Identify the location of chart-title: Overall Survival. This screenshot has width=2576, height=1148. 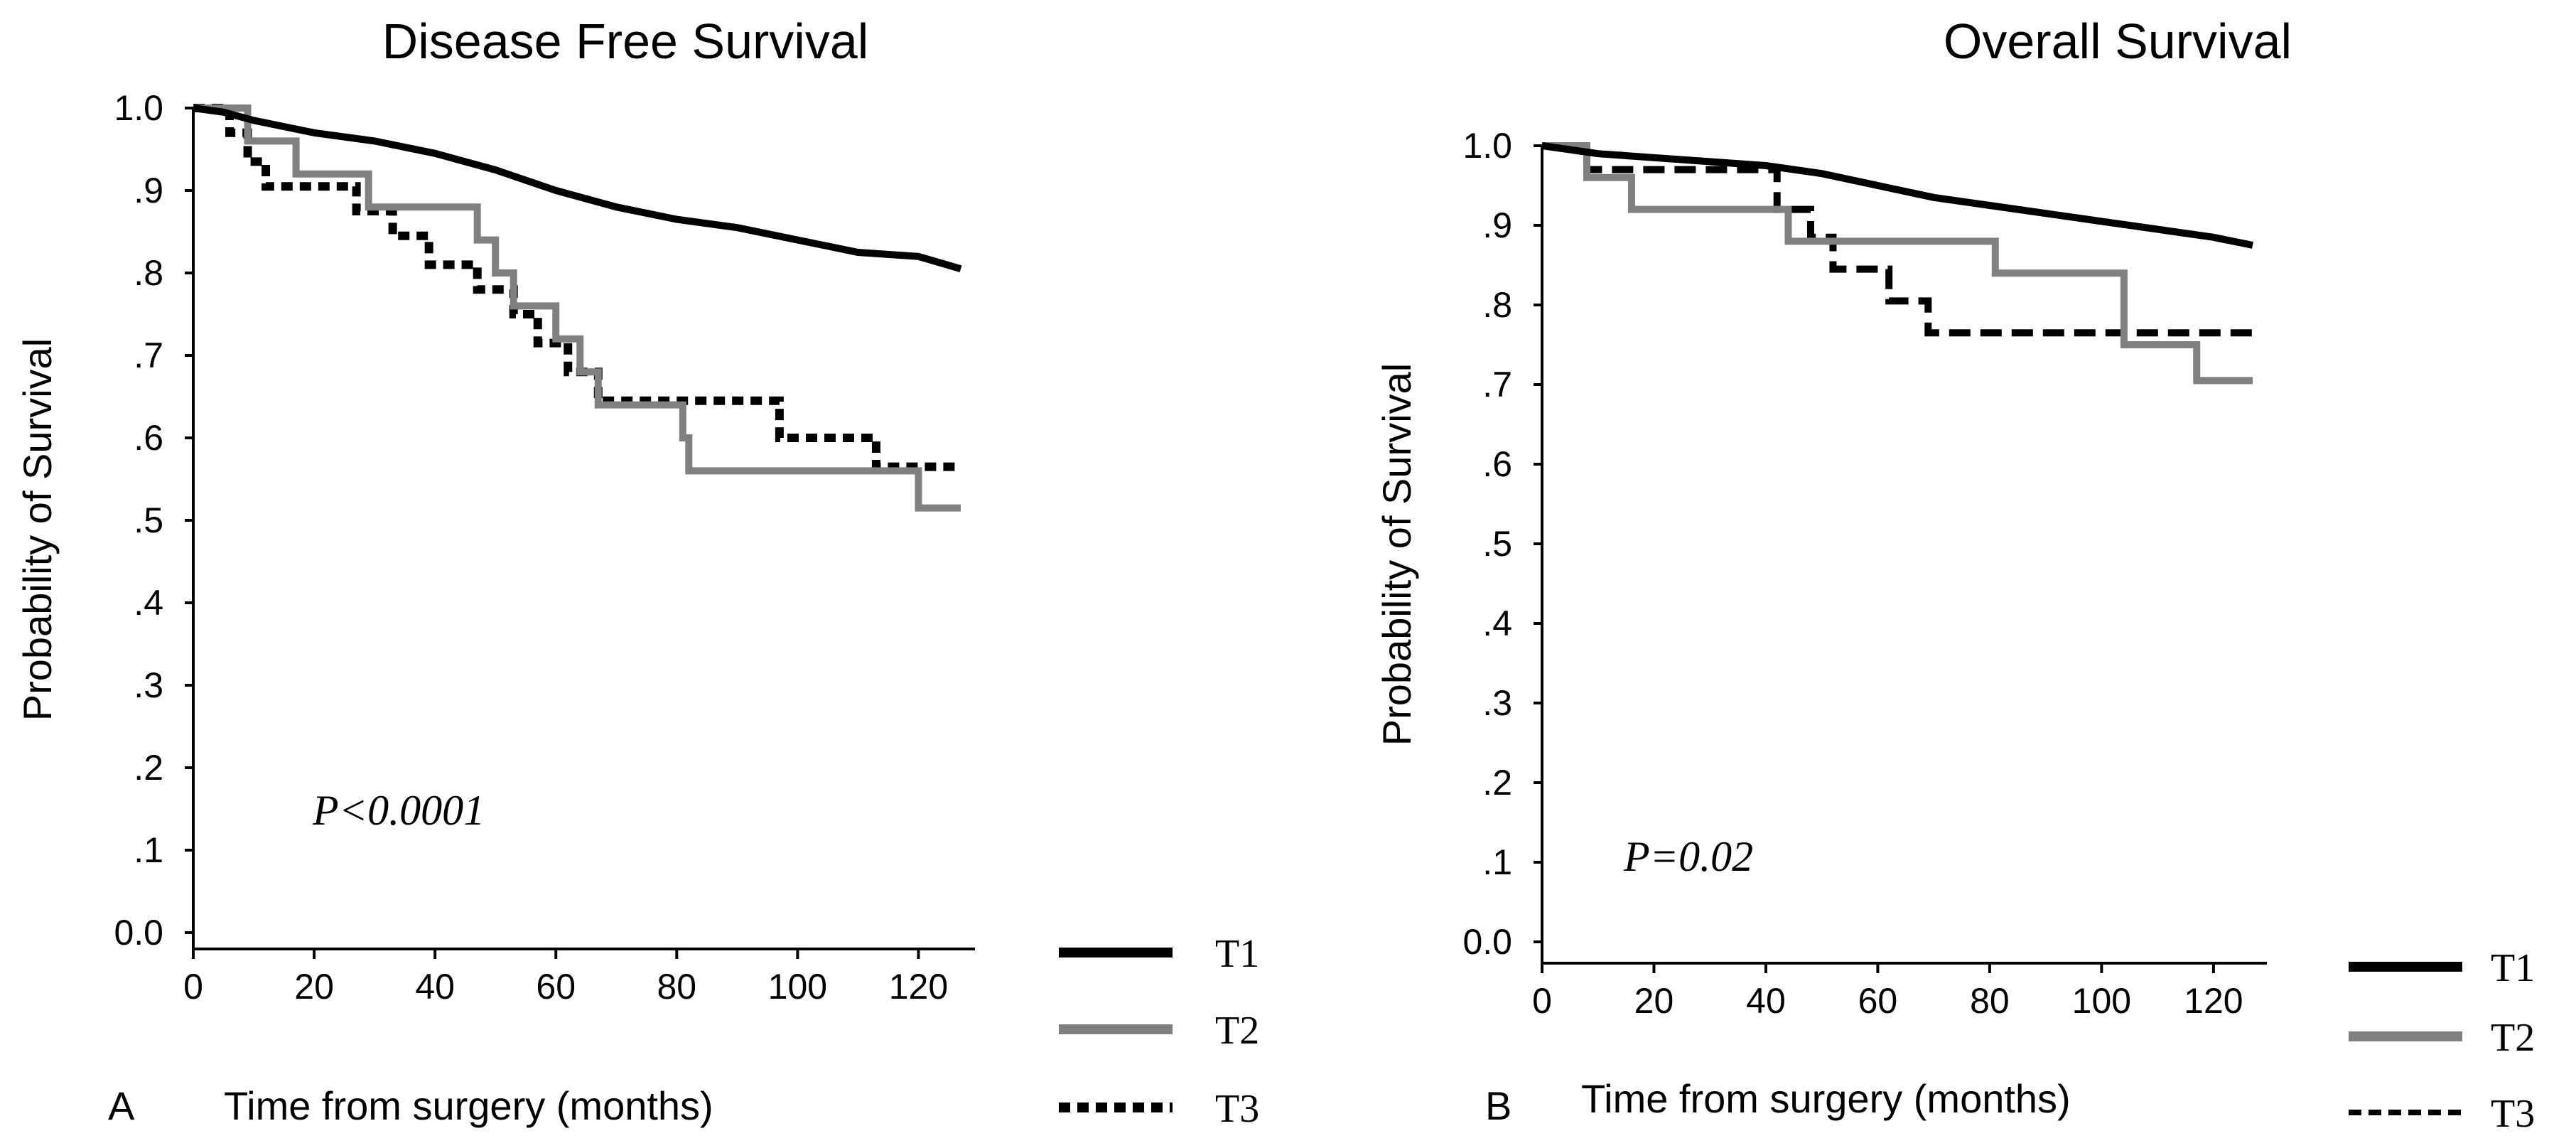
(2118, 41).